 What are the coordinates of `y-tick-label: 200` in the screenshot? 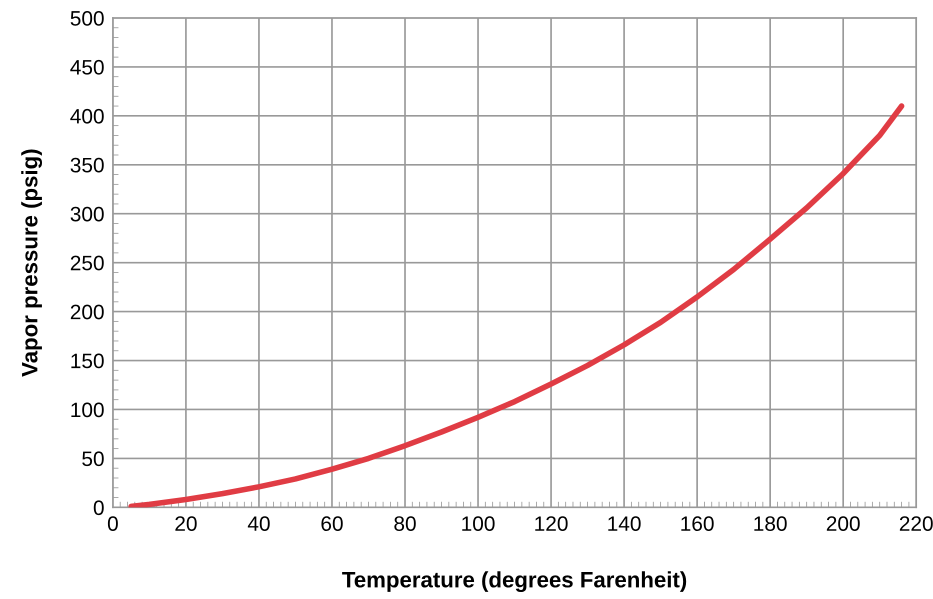 It's located at (87, 312).